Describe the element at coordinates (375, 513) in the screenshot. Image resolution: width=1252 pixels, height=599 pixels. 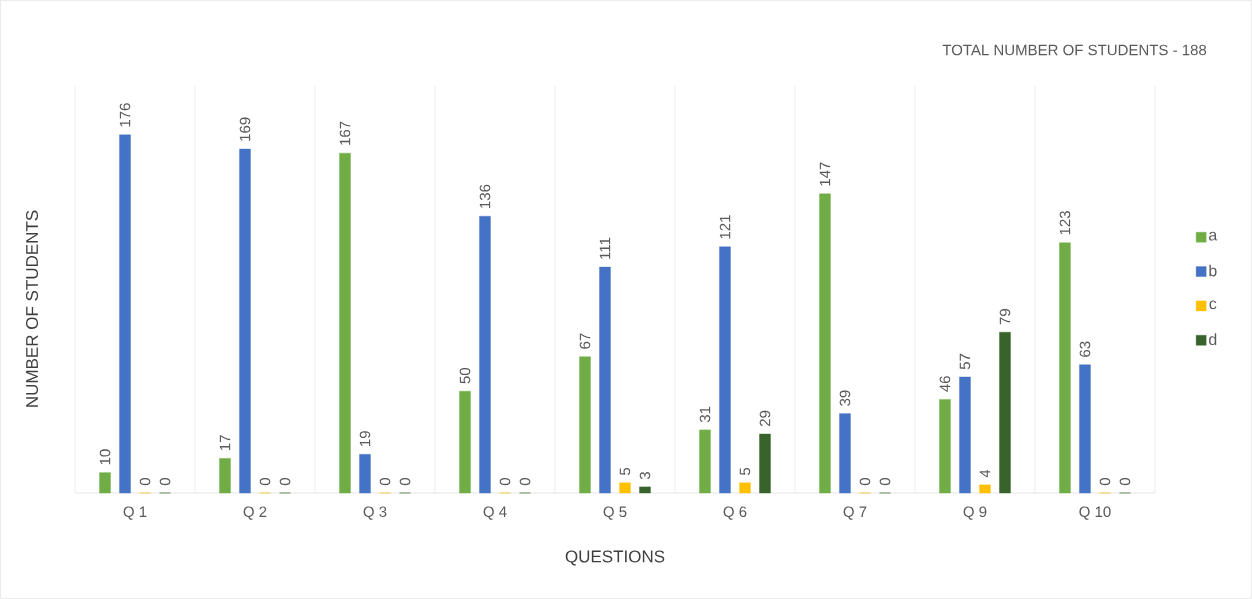
I see `x-tick-label: Q 3` at that location.